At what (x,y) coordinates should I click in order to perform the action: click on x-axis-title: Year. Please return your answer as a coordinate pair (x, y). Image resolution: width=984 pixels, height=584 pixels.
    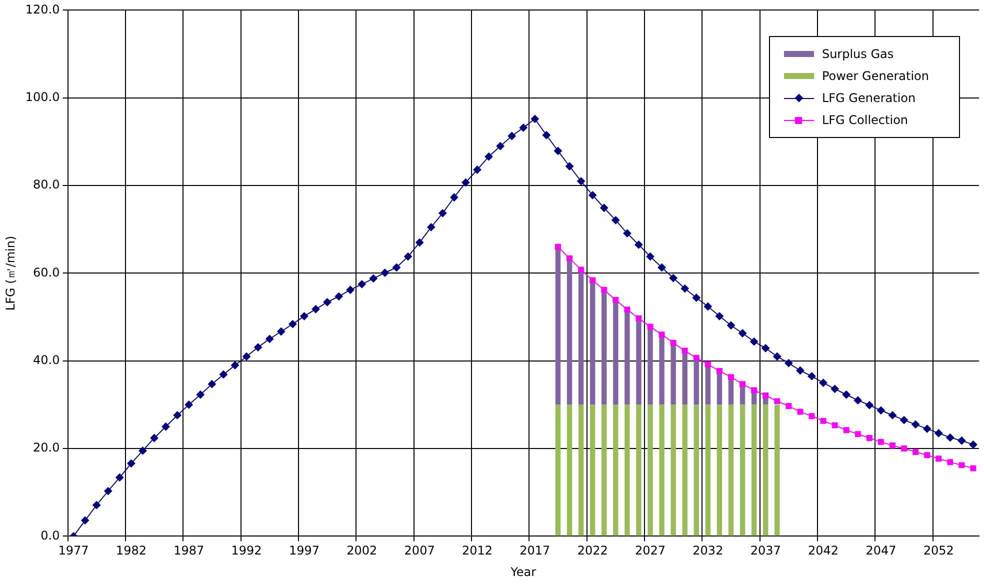
    Looking at the image, I should click on (523, 571).